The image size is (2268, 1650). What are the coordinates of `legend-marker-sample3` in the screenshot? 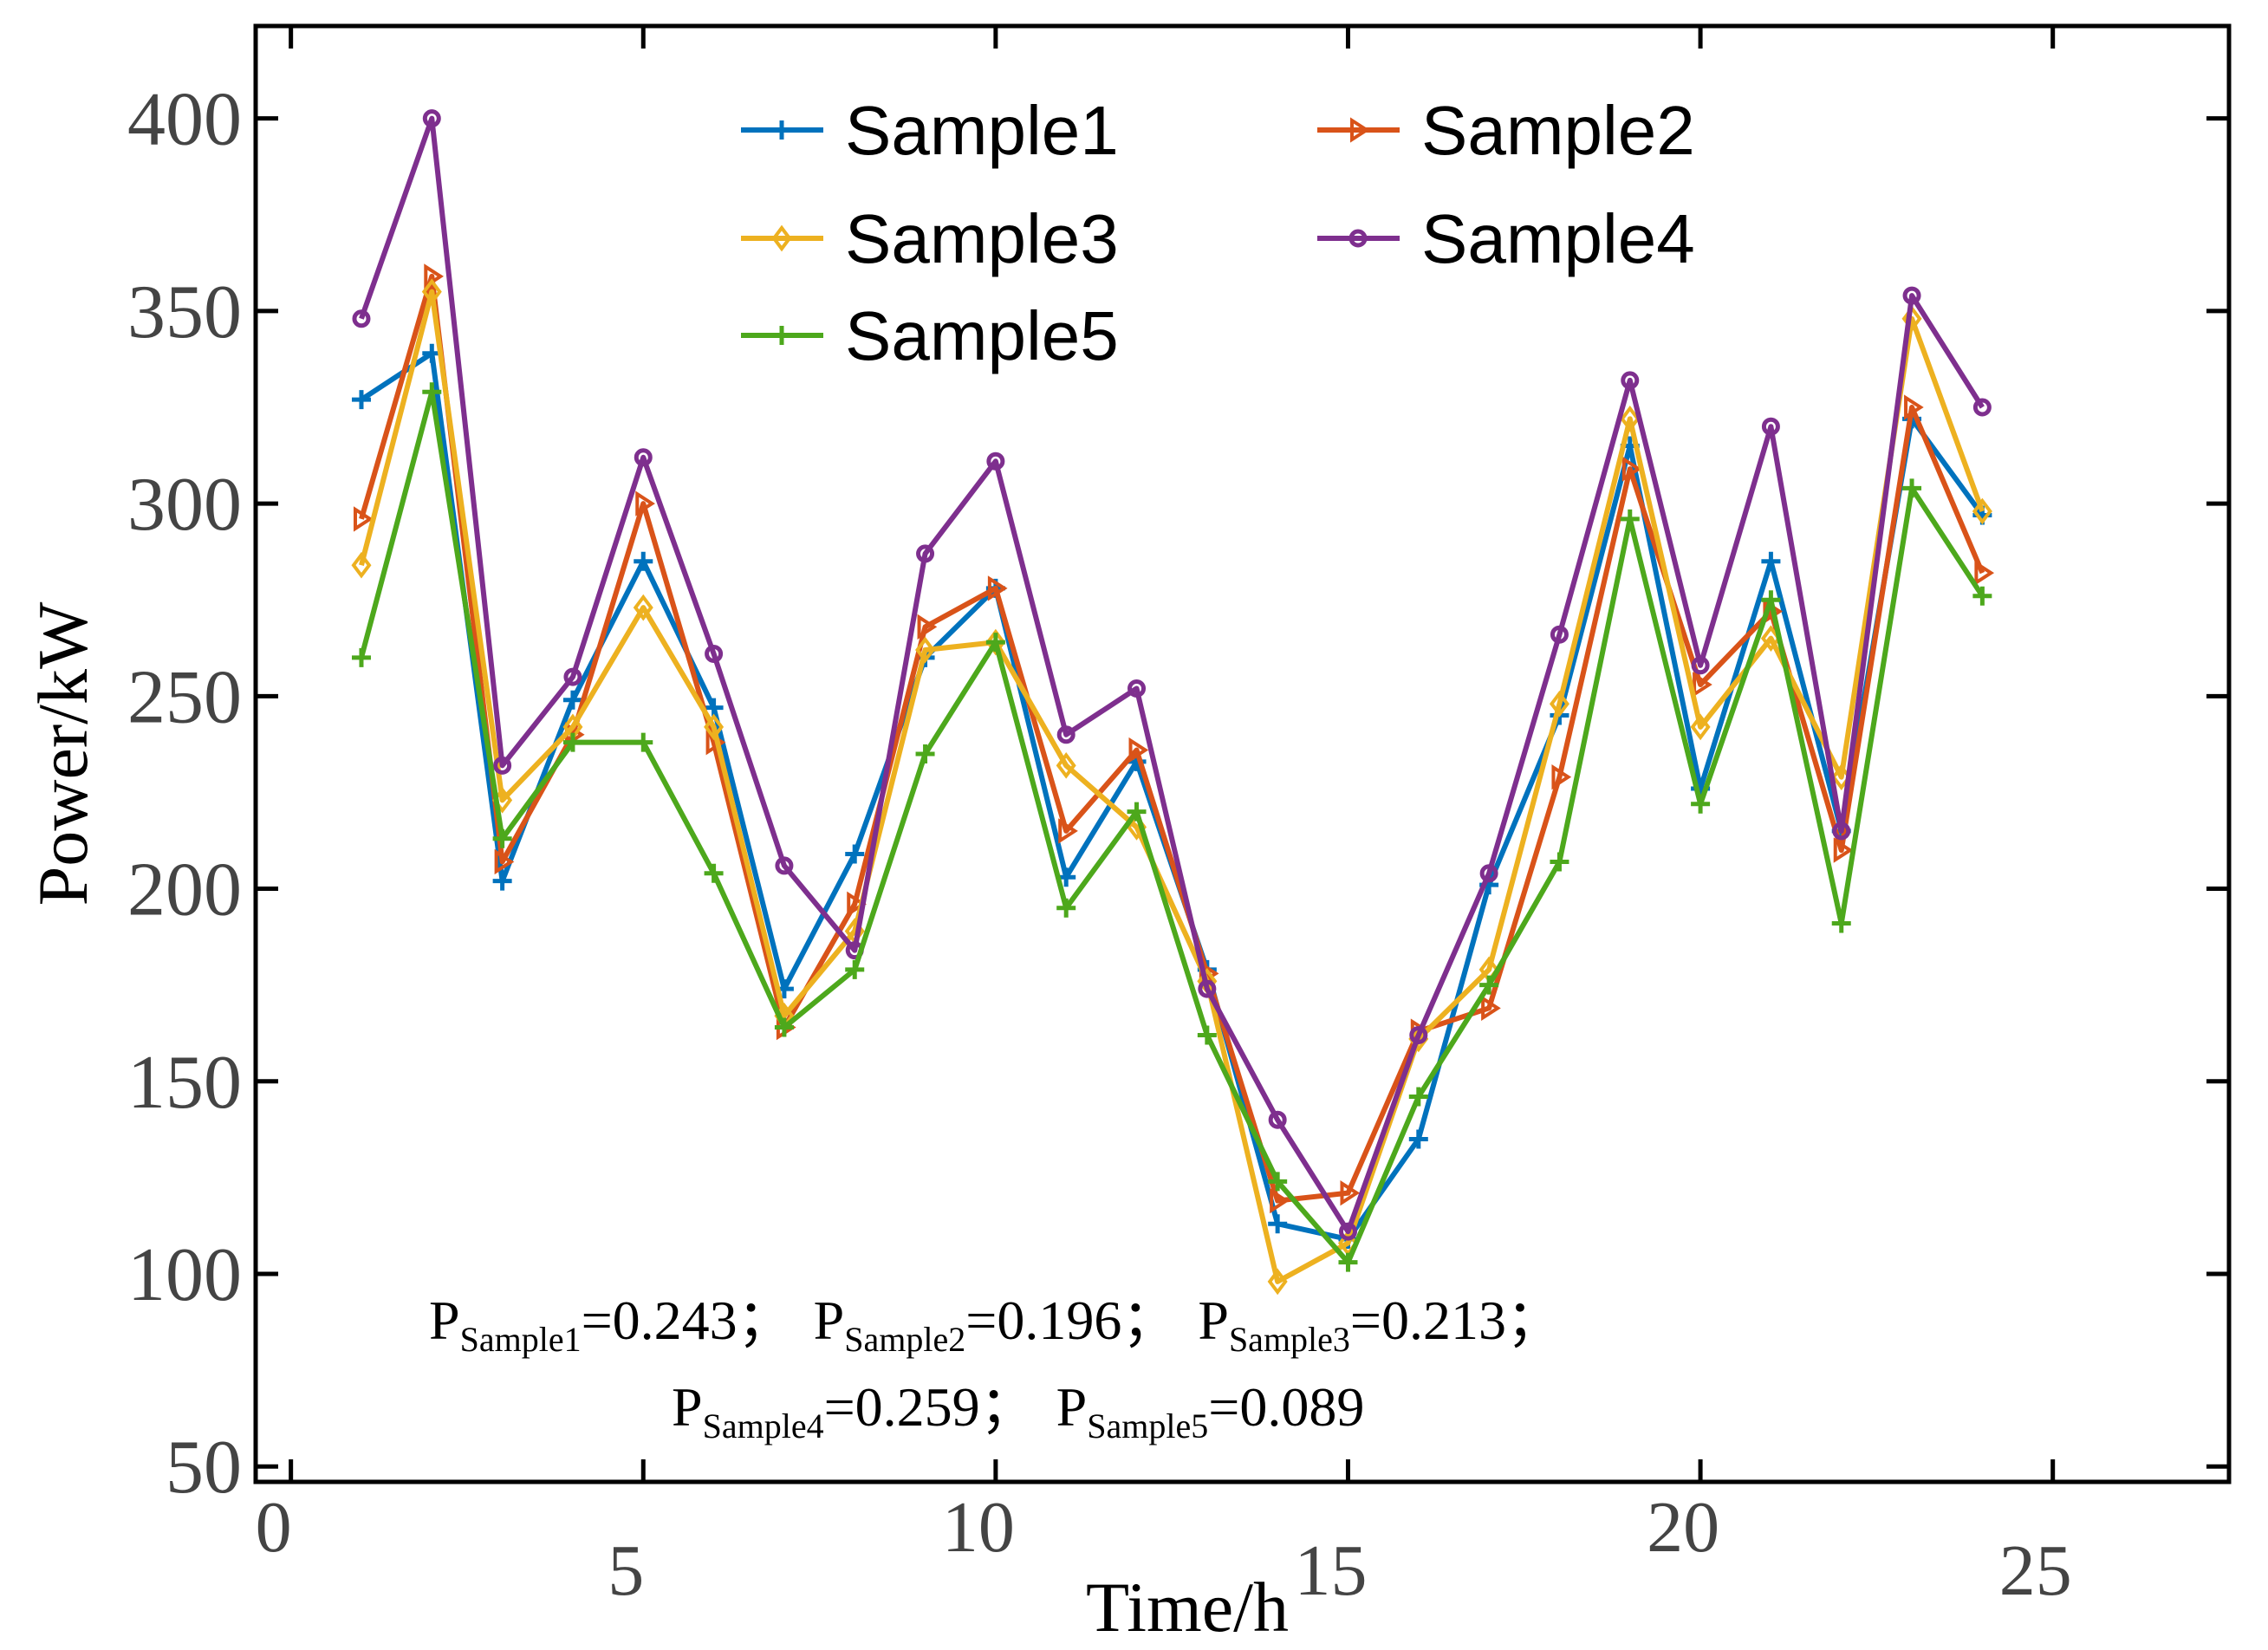 It's located at (781, 238).